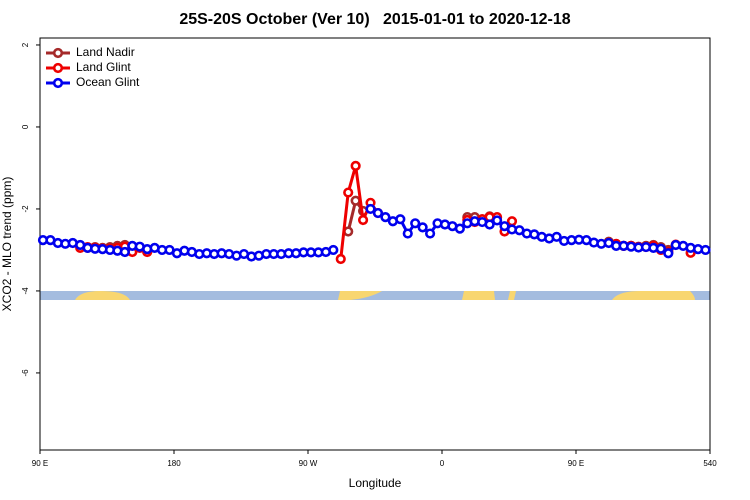 This screenshot has width=750, height=500. I want to click on y-tick-label: 2, so click(25, 44).